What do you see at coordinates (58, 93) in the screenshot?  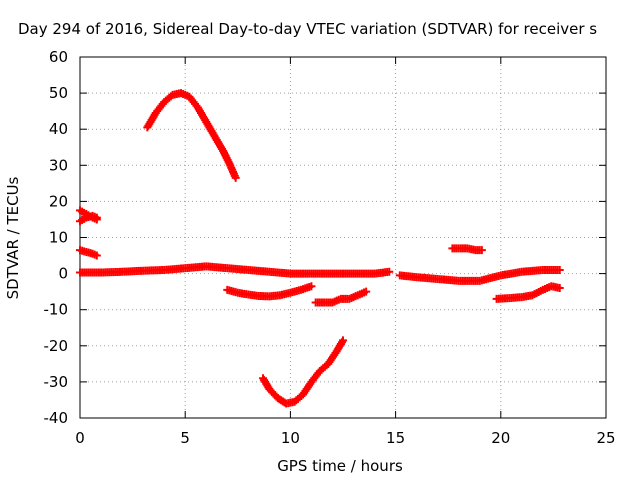 I see `y-tick-label: 50` at bounding box center [58, 93].